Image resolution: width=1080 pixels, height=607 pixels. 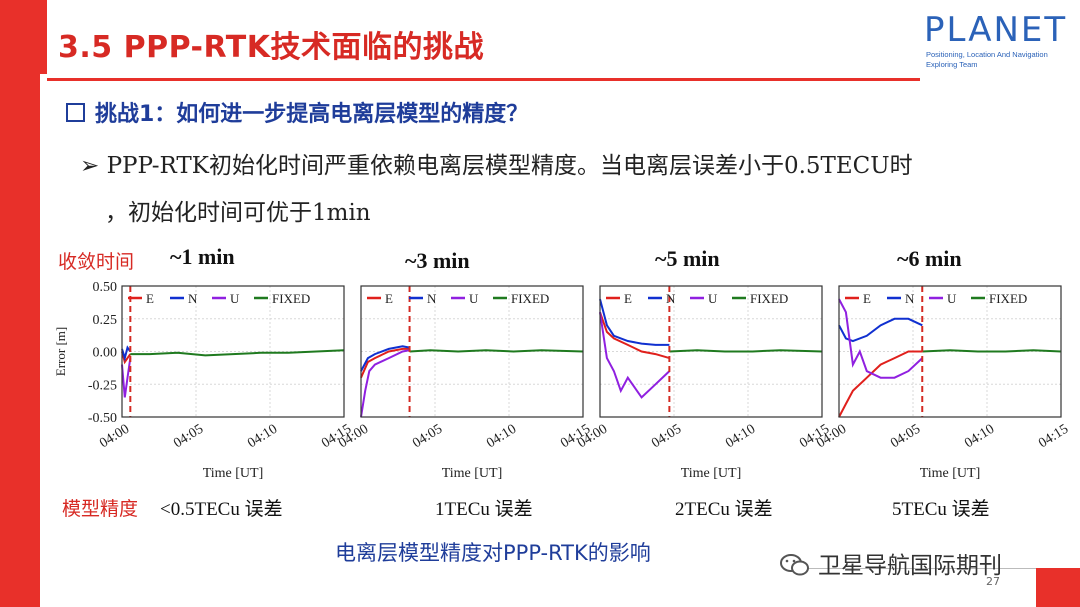 I want to click on y-tick-label: -0.25, so click(x=102, y=385).